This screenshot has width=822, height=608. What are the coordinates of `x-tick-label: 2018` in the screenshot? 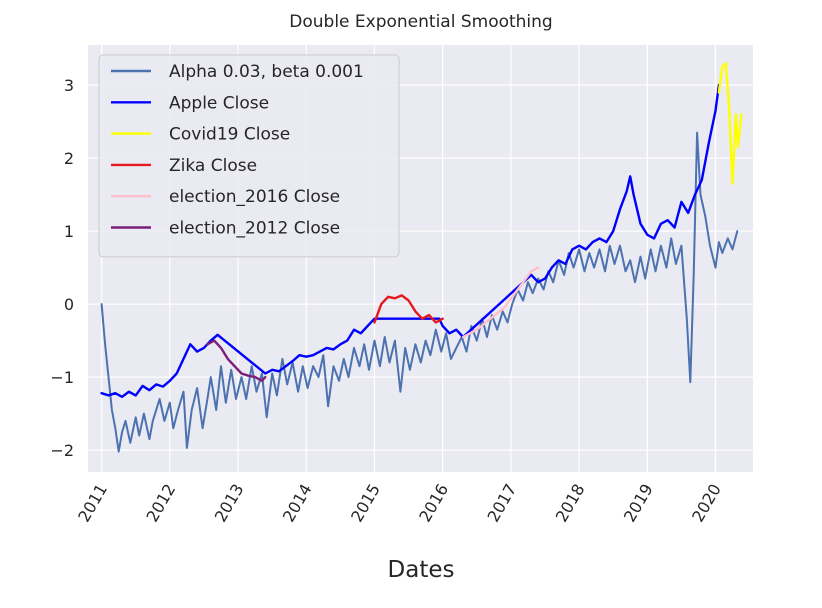 It's located at (570, 503).